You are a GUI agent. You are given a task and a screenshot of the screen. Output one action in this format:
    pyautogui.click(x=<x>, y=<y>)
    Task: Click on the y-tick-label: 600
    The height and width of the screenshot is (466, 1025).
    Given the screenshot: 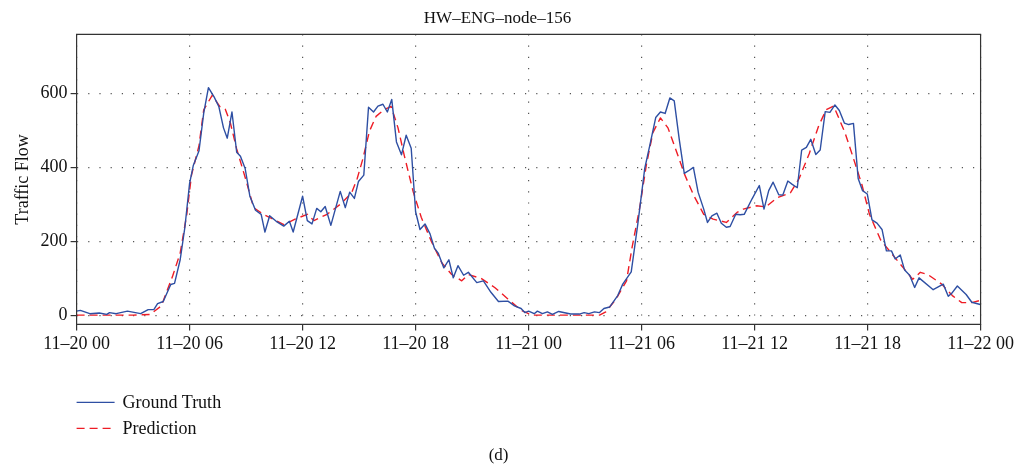 What is the action you would take?
    pyautogui.click(x=54, y=92)
    